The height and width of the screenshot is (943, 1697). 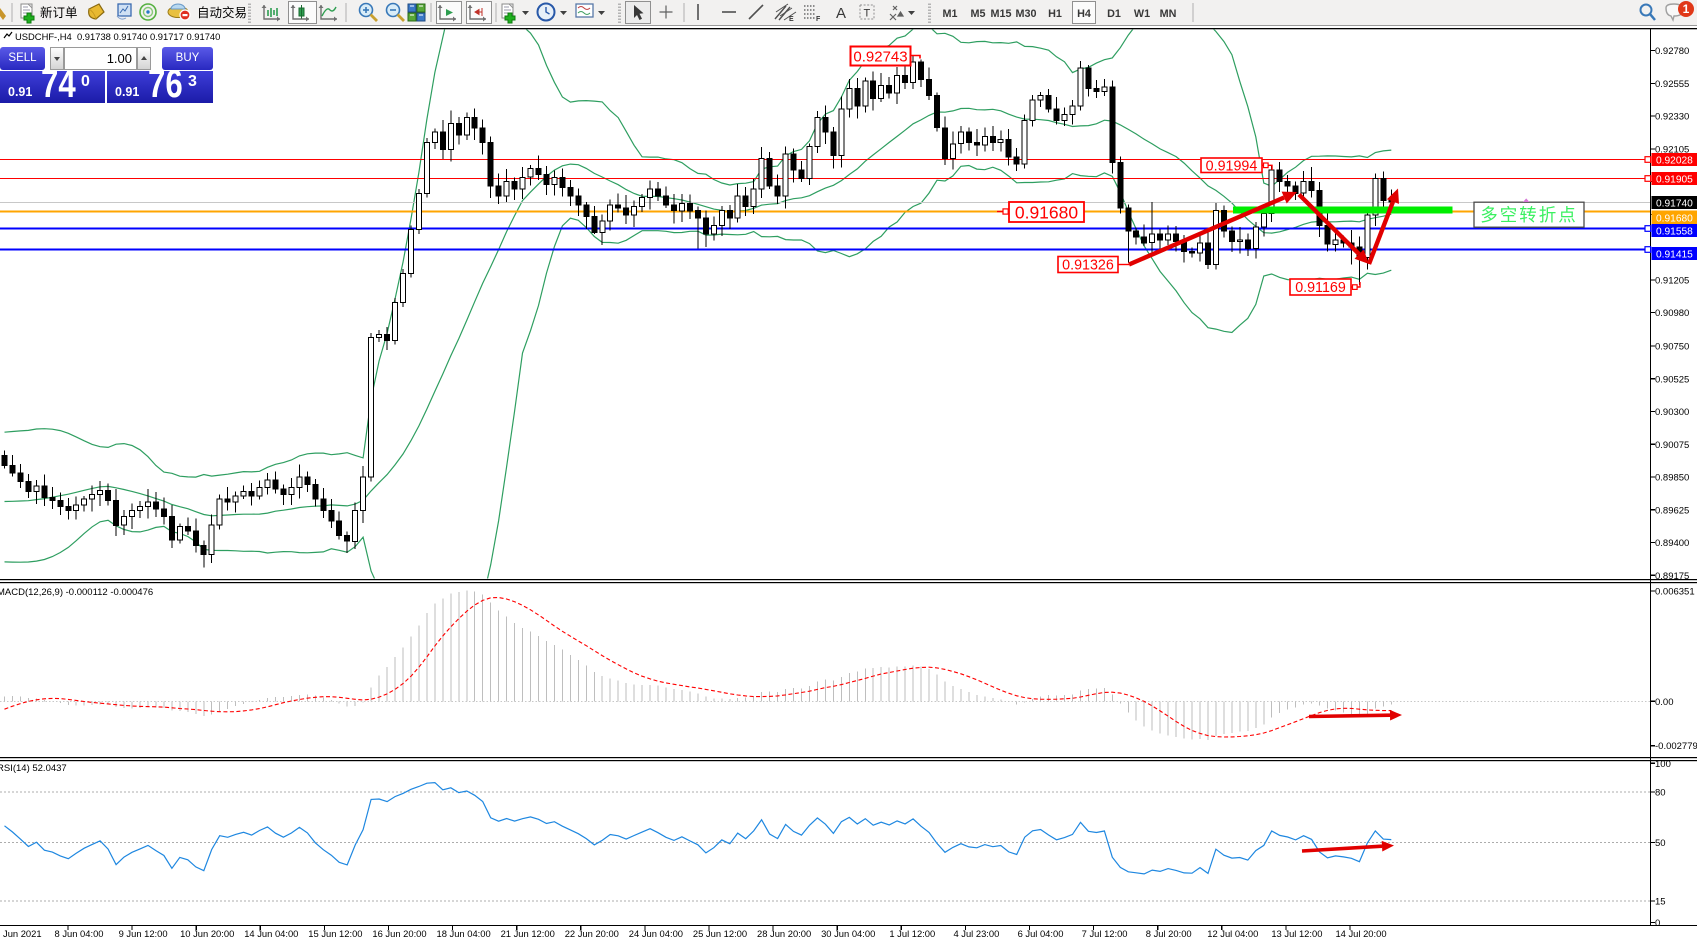 What do you see at coordinates (207, 933) in the screenshot?
I see `svg-text: 10 Jun 20:00` at bounding box center [207, 933].